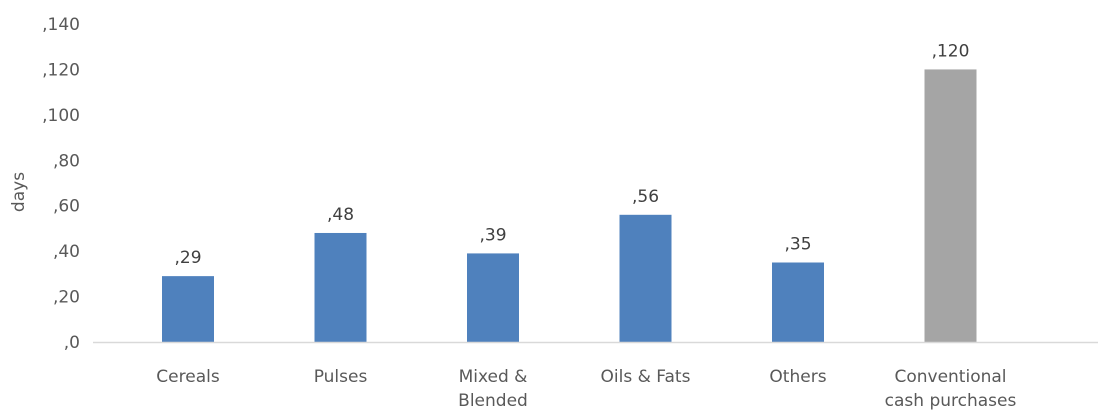 The height and width of the screenshot is (412, 1098). Describe the element at coordinates (188, 377) in the screenshot. I see `x-category-label: Cereals` at that location.